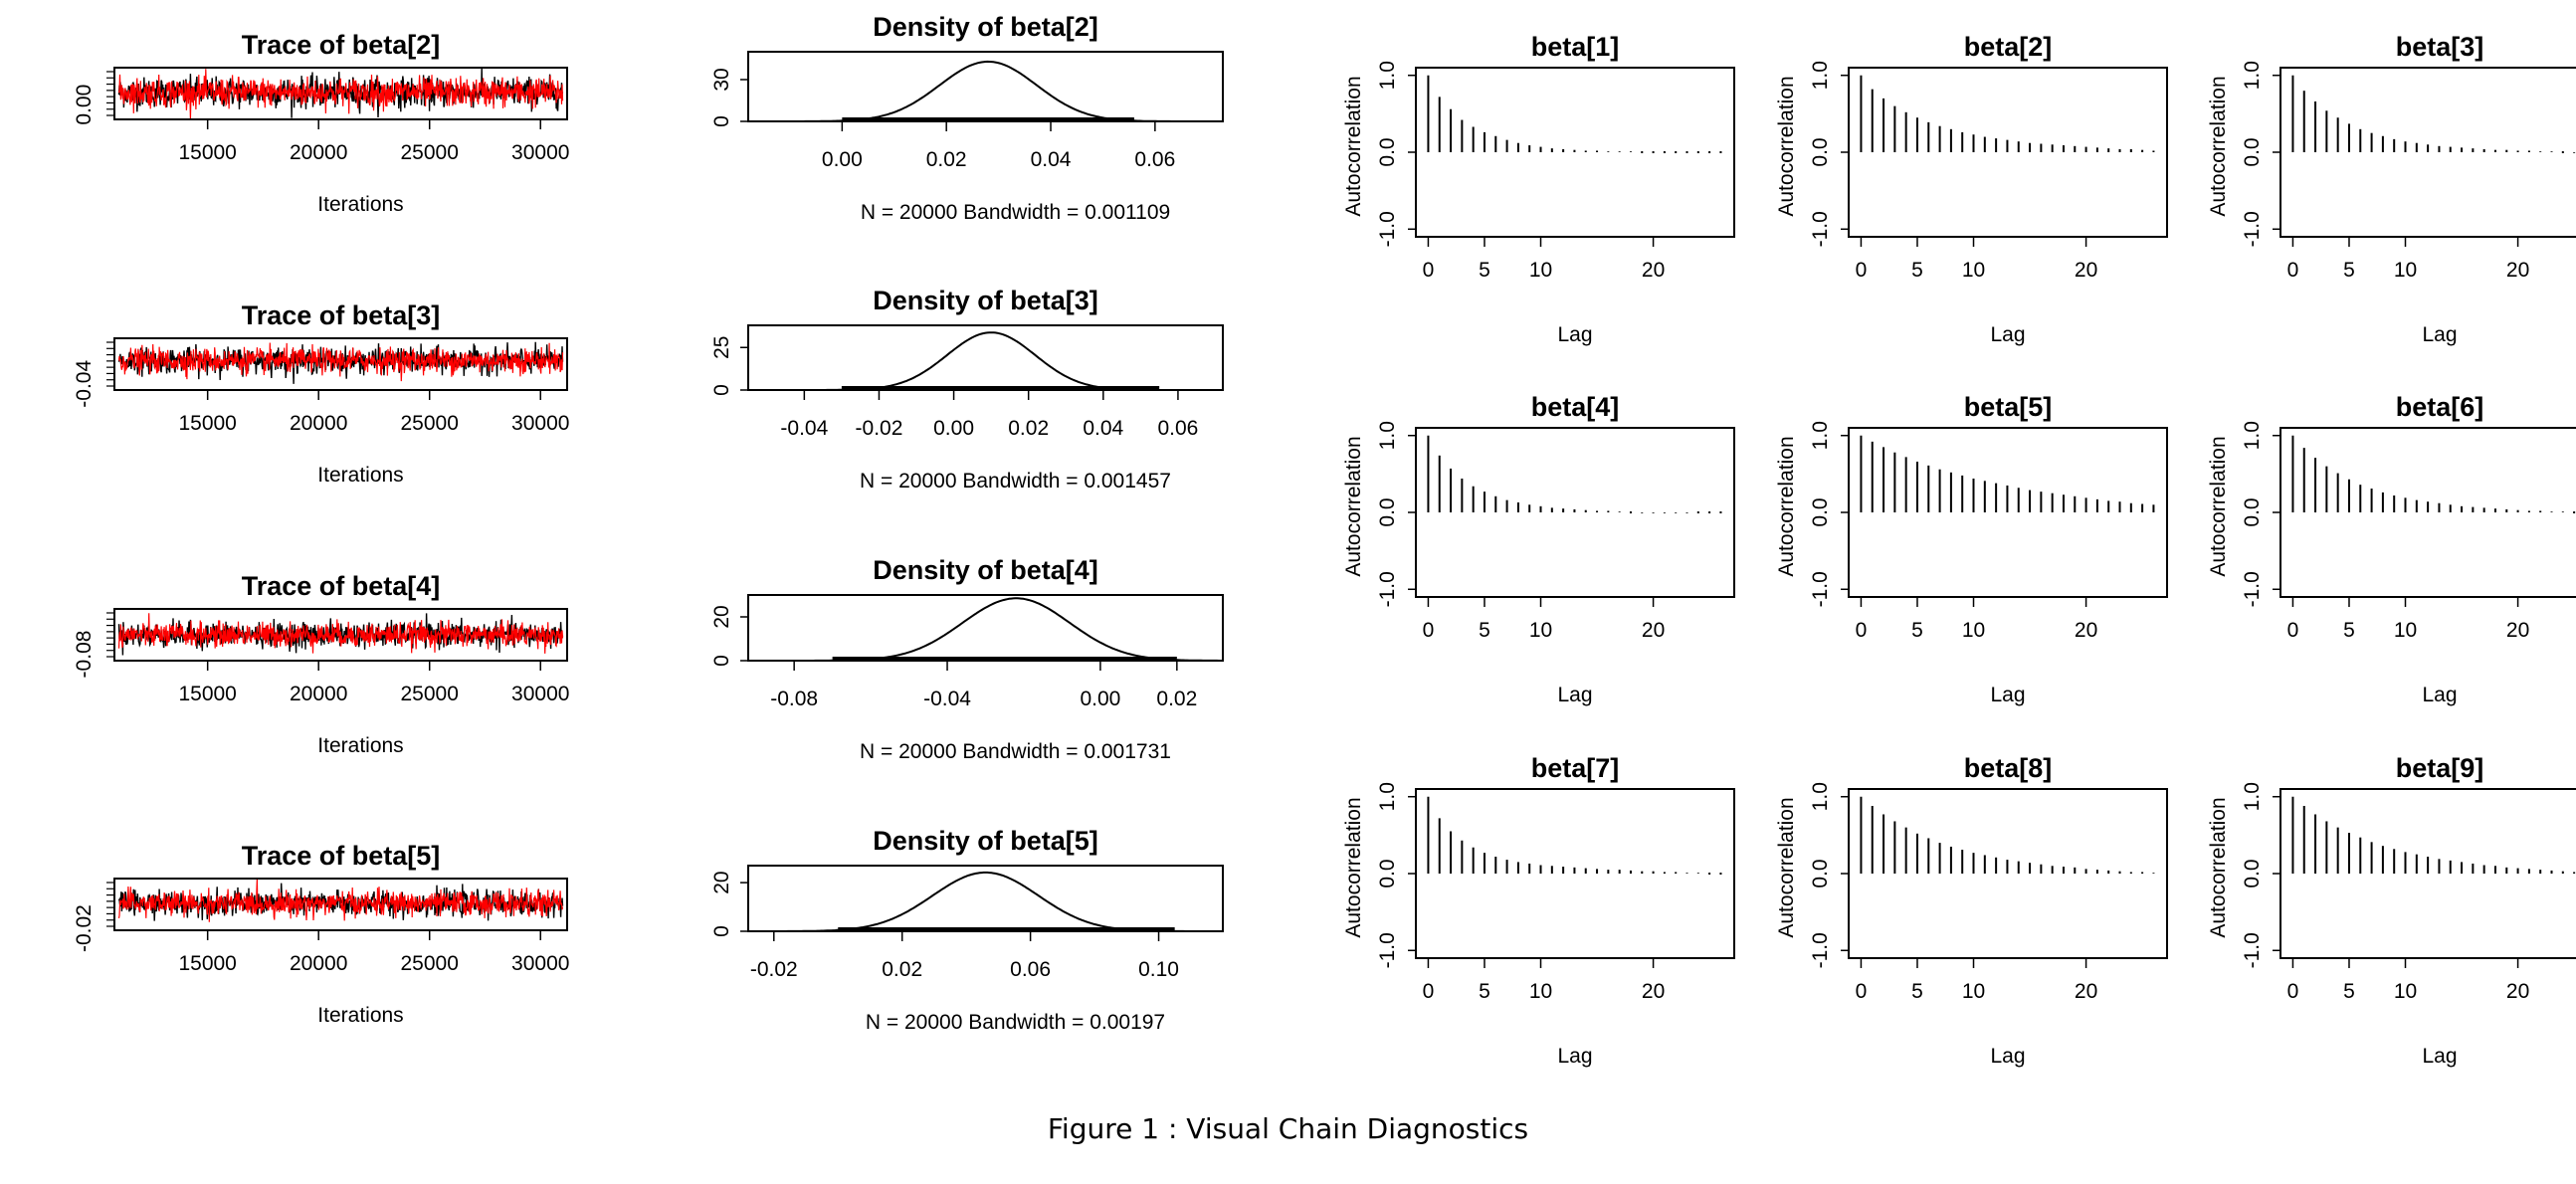 The image size is (2576, 1184). Describe the element at coordinates (2440, 407) in the screenshot. I see `plot-title: beta[6]` at that location.